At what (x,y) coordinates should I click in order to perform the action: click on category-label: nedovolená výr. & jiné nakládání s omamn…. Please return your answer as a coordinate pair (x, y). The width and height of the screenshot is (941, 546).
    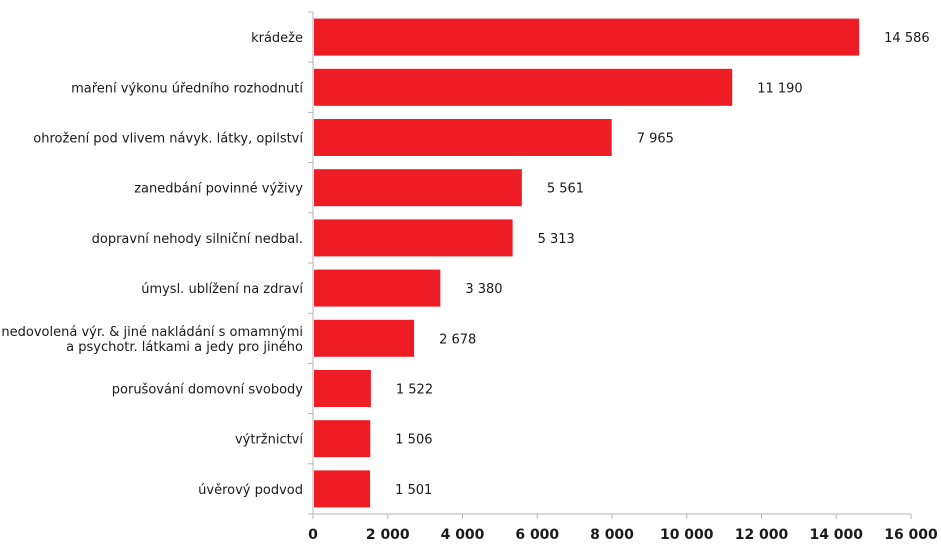
    Looking at the image, I should click on (152, 332).